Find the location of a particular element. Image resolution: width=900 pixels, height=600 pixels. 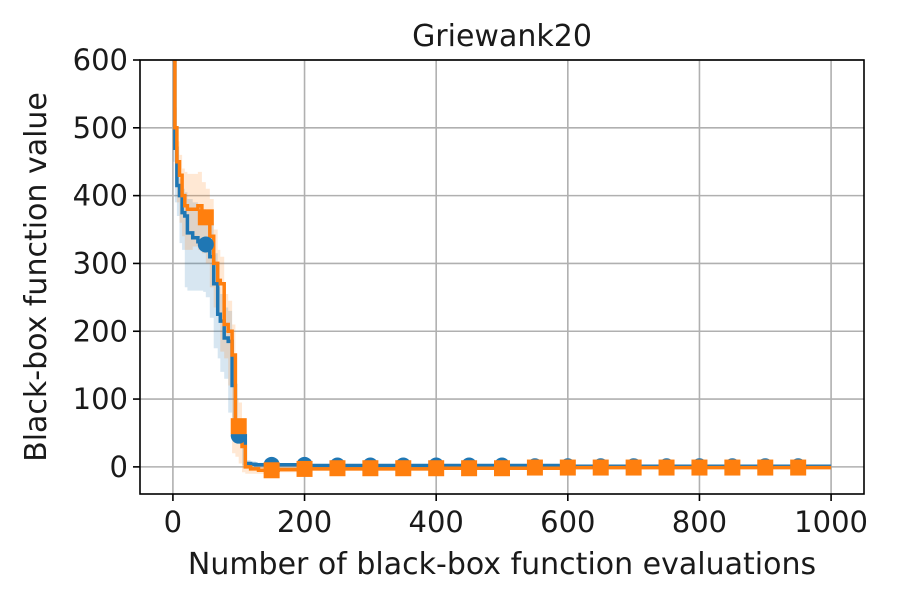

y-tick-label: 300 is located at coordinates (100, 263).